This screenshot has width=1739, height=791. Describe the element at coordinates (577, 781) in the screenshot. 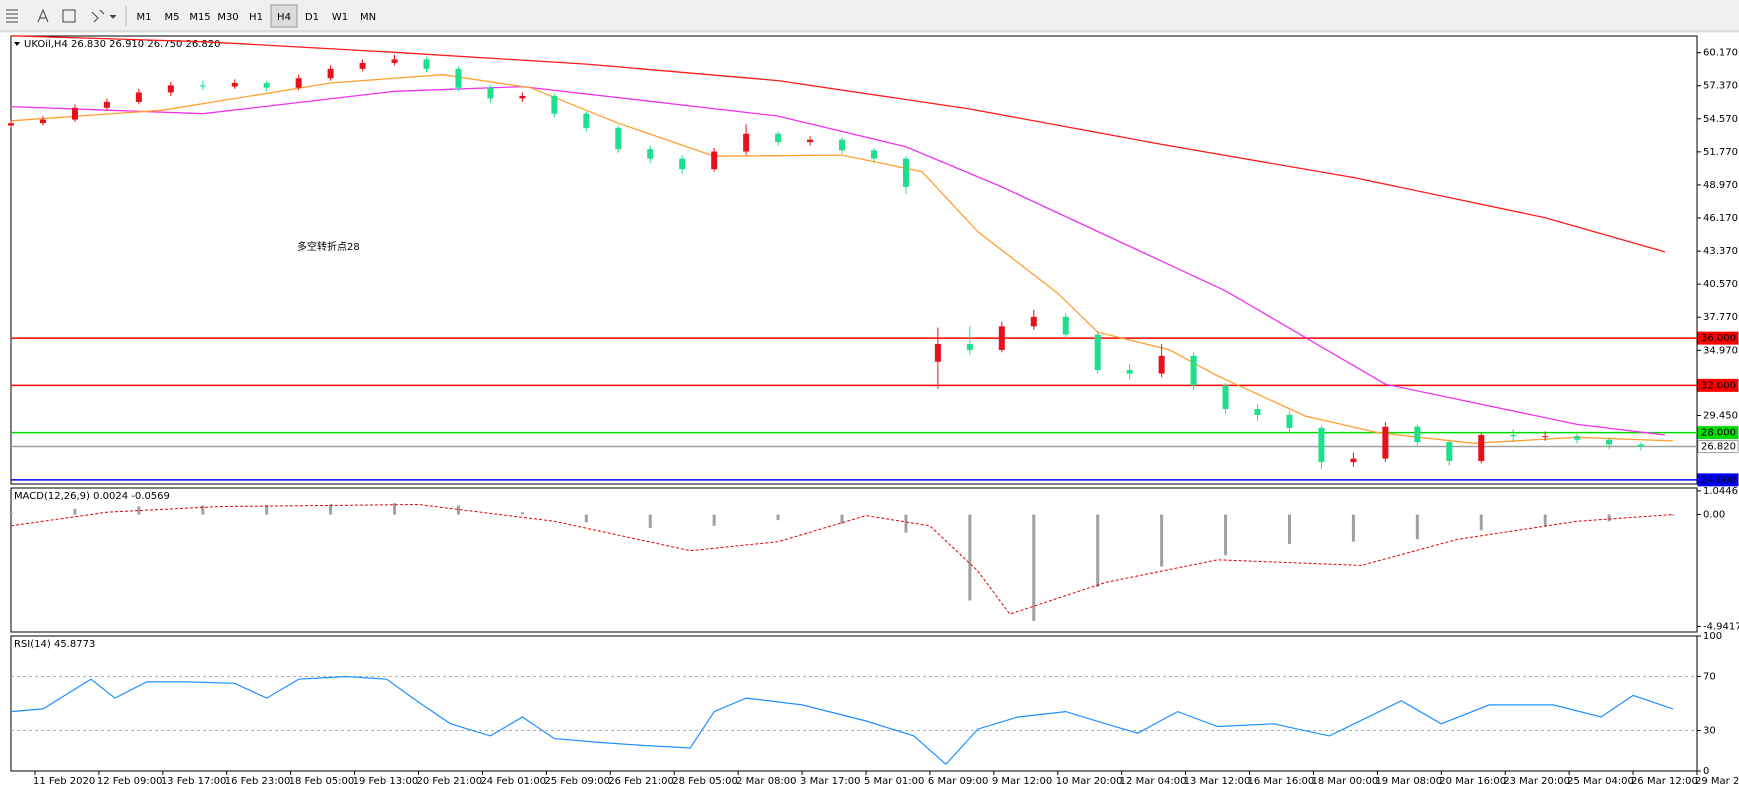

I see `x-tick-label: 25 Feb 09:00` at that location.